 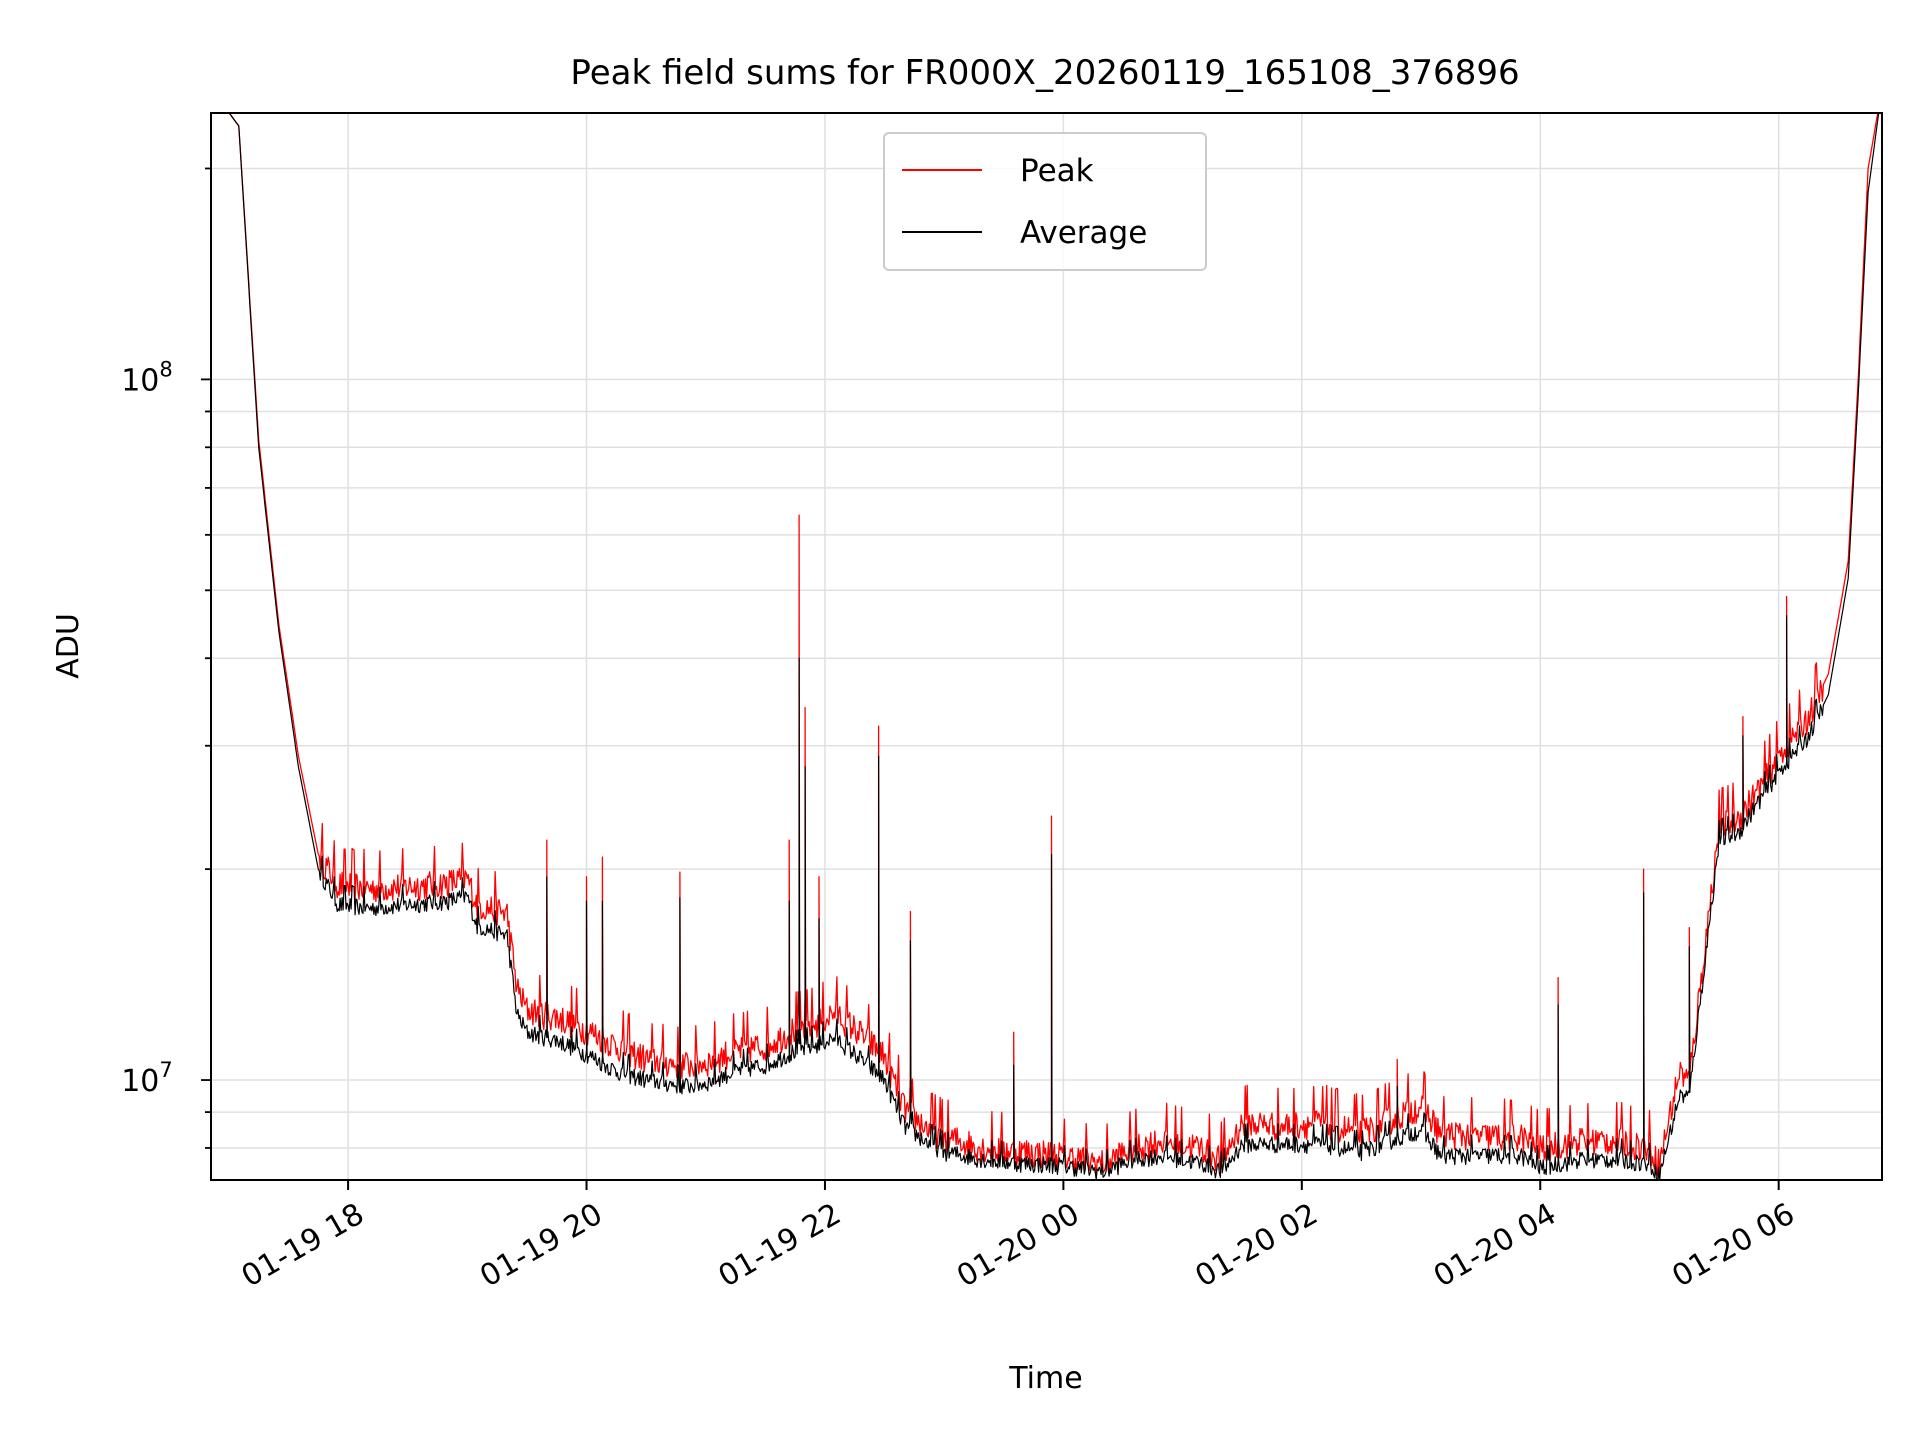 What do you see at coordinates (1045, 1378) in the screenshot?
I see `x-axis-label: Time` at bounding box center [1045, 1378].